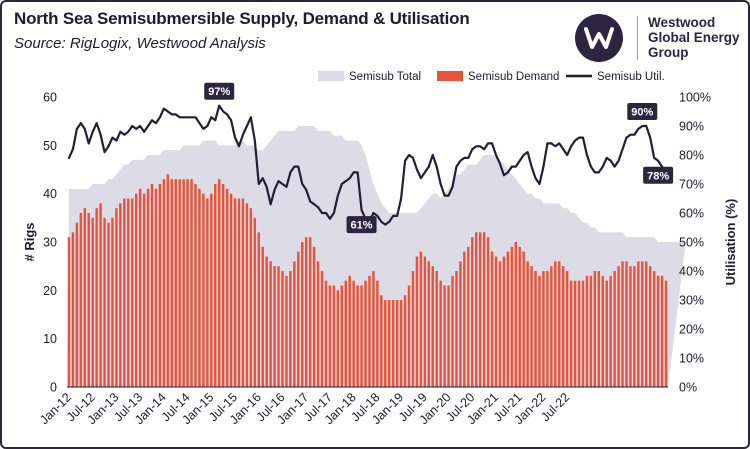  What do you see at coordinates (53, 388) in the screenshot?
I see `y-tick-label: 0` at bounding box center [53, 388].